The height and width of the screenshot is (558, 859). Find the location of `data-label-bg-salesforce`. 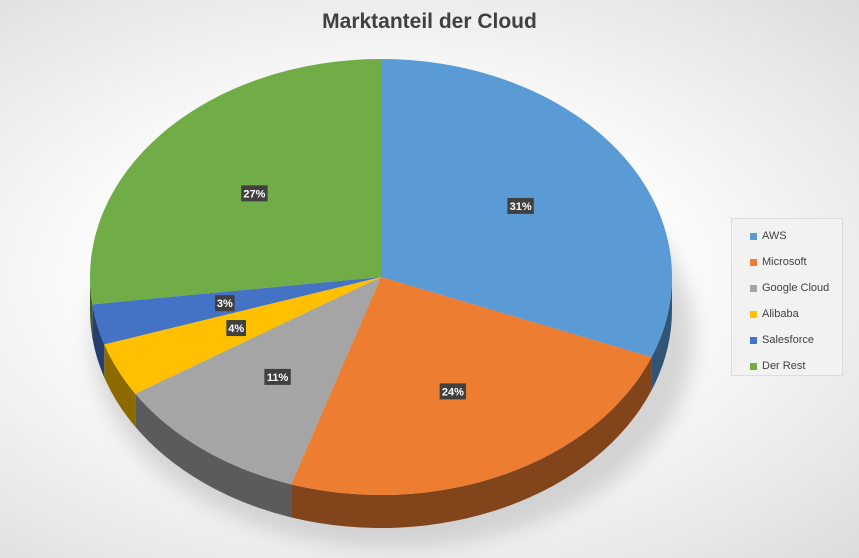

data-label-bg-salesforce is located at coordinates (225, 303).